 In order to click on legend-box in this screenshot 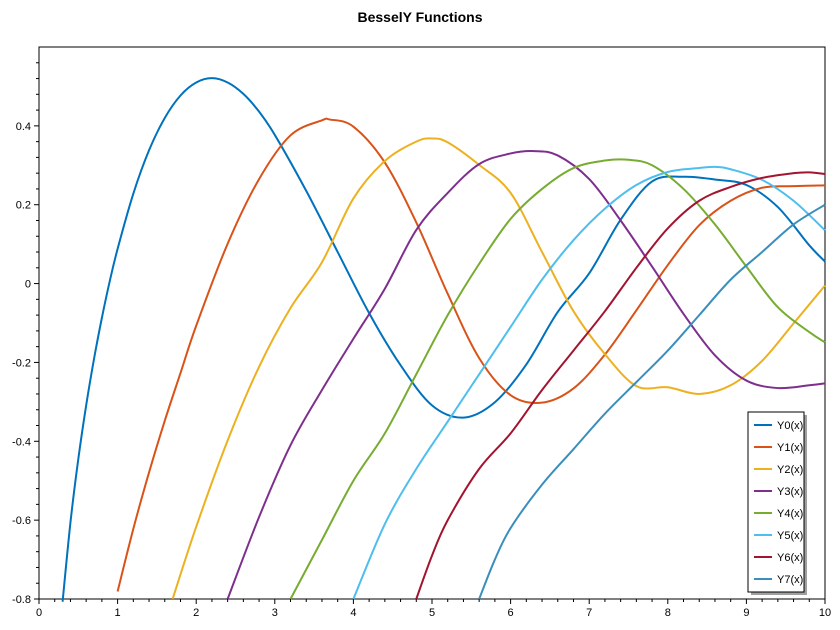, I will do `click(776, 502)`.